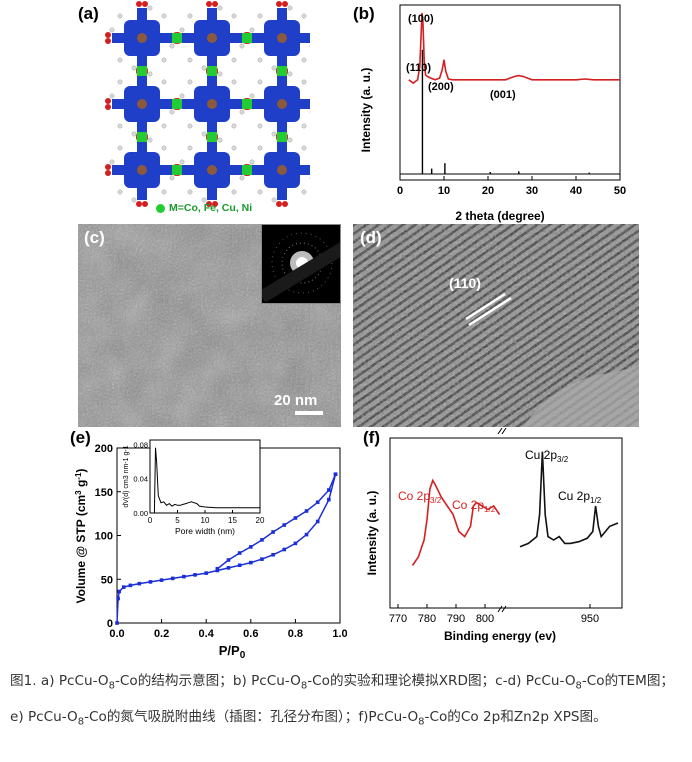 Image resolution: width=692 pixels, height=762 pixels. Describe the element at coordinates (400, 191) in the screenshot. I see `xrd-xtick-label: 0` at that location.